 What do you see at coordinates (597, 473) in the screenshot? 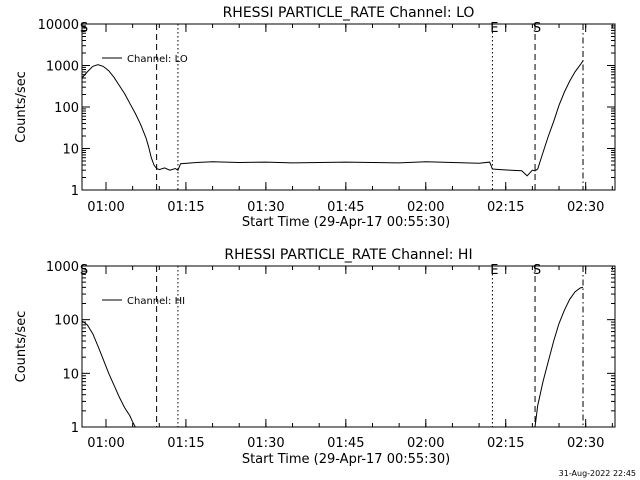
I see `timestamp: 31-Aug-2022 22:45` at bounding box center [597, 473].